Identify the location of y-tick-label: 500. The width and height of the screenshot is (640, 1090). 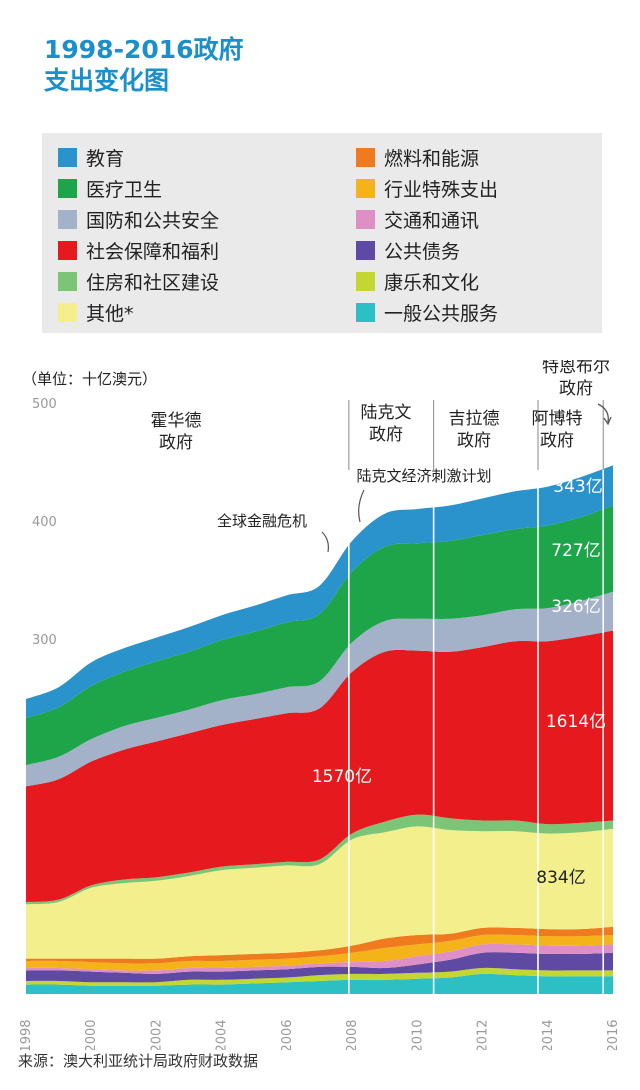
(44, 404).